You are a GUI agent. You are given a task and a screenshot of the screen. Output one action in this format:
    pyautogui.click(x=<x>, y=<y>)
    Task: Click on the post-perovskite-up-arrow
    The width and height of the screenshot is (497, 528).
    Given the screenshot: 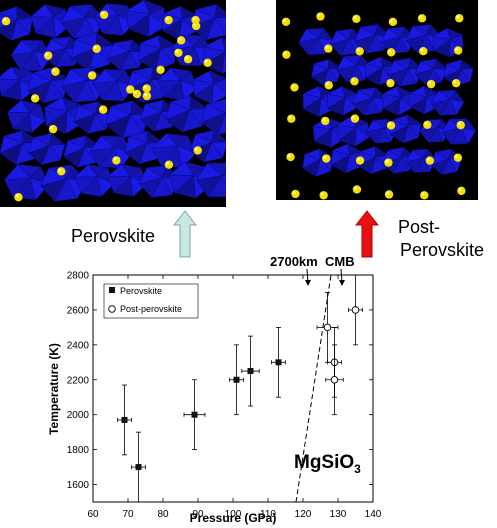 What is the action you would take?
    pyautogui.click(x=367, y=234)
    